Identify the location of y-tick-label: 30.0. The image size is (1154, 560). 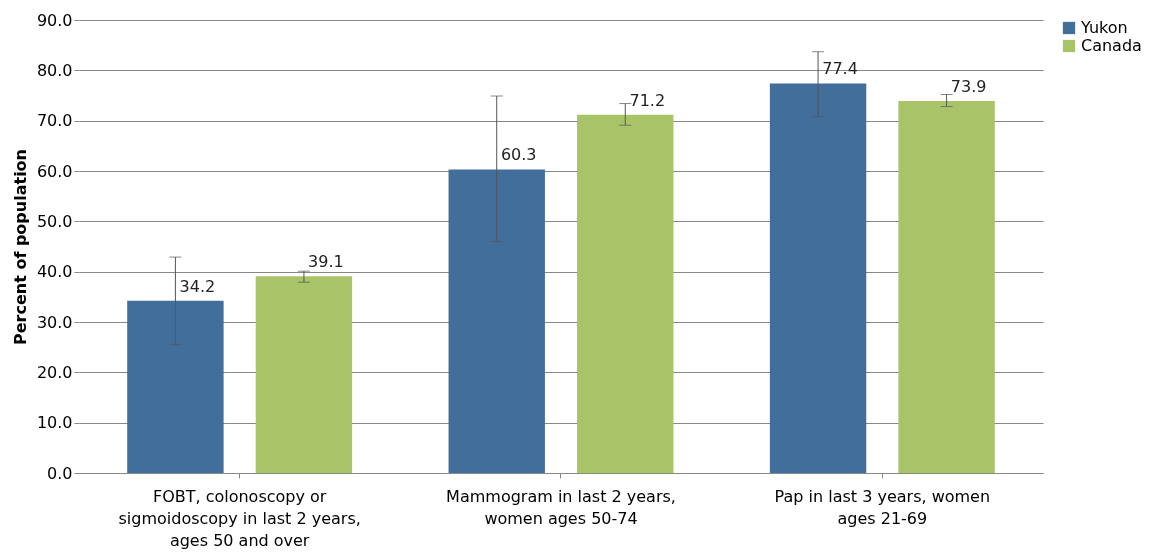
(54, 322).